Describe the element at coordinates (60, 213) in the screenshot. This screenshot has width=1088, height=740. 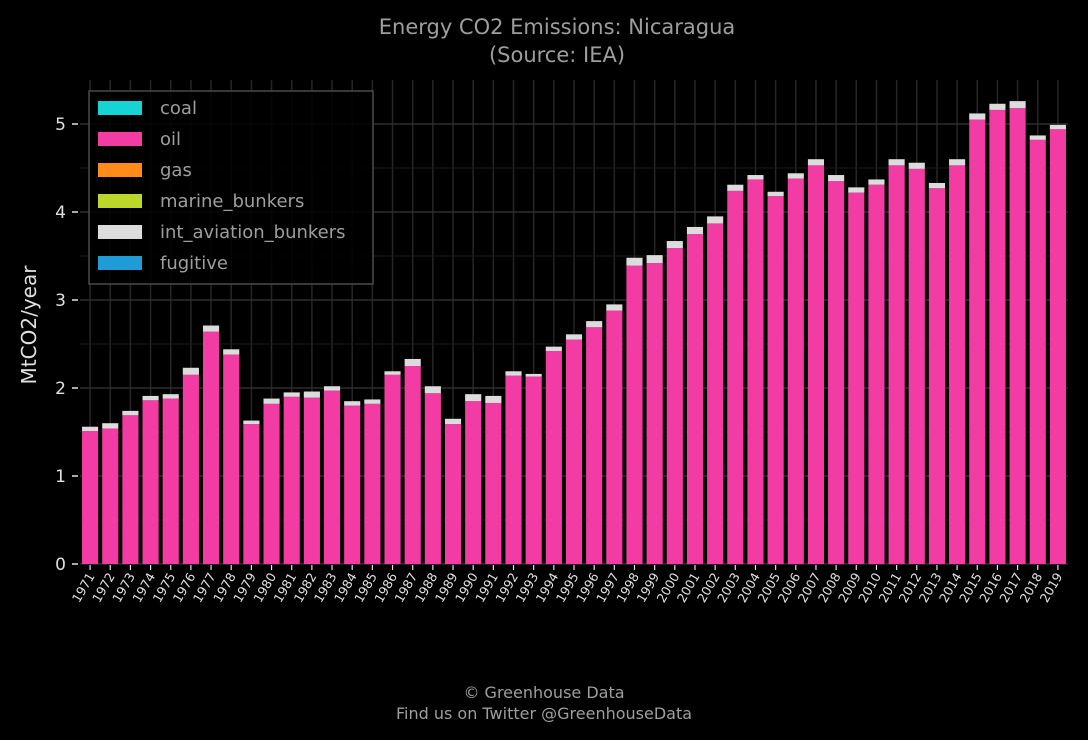
I see `y-tick-label: 4` at that location.